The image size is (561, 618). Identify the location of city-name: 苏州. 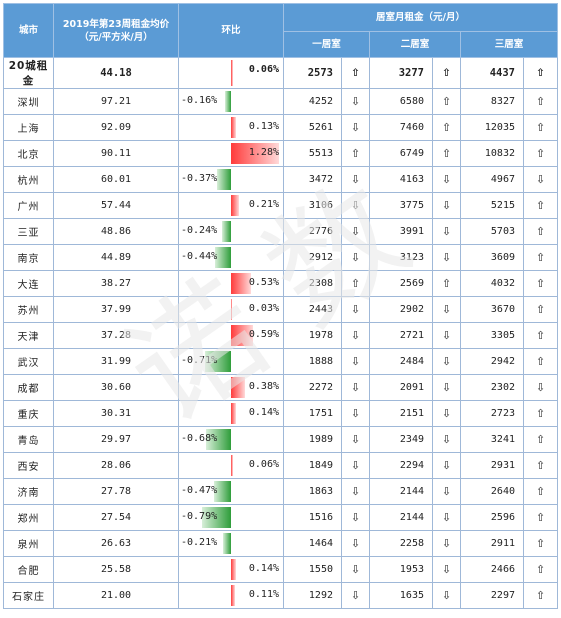
(28, 309).